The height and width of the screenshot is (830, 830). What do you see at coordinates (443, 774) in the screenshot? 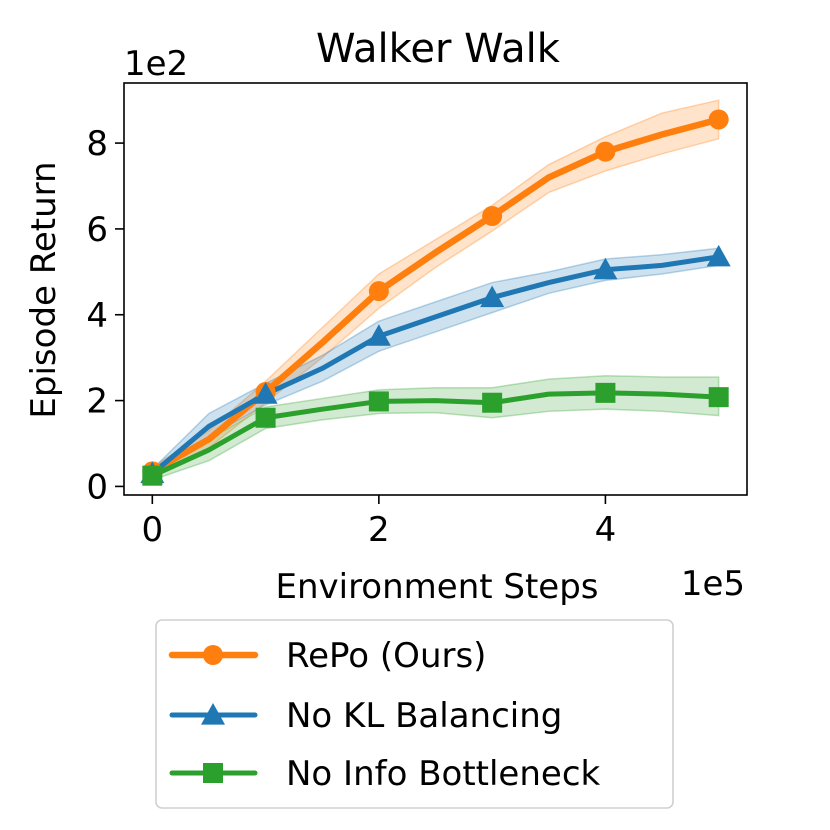
I see `legend-label-no-info-bottleneck: No Info Bottleneck` at bounding box center [443, 774].